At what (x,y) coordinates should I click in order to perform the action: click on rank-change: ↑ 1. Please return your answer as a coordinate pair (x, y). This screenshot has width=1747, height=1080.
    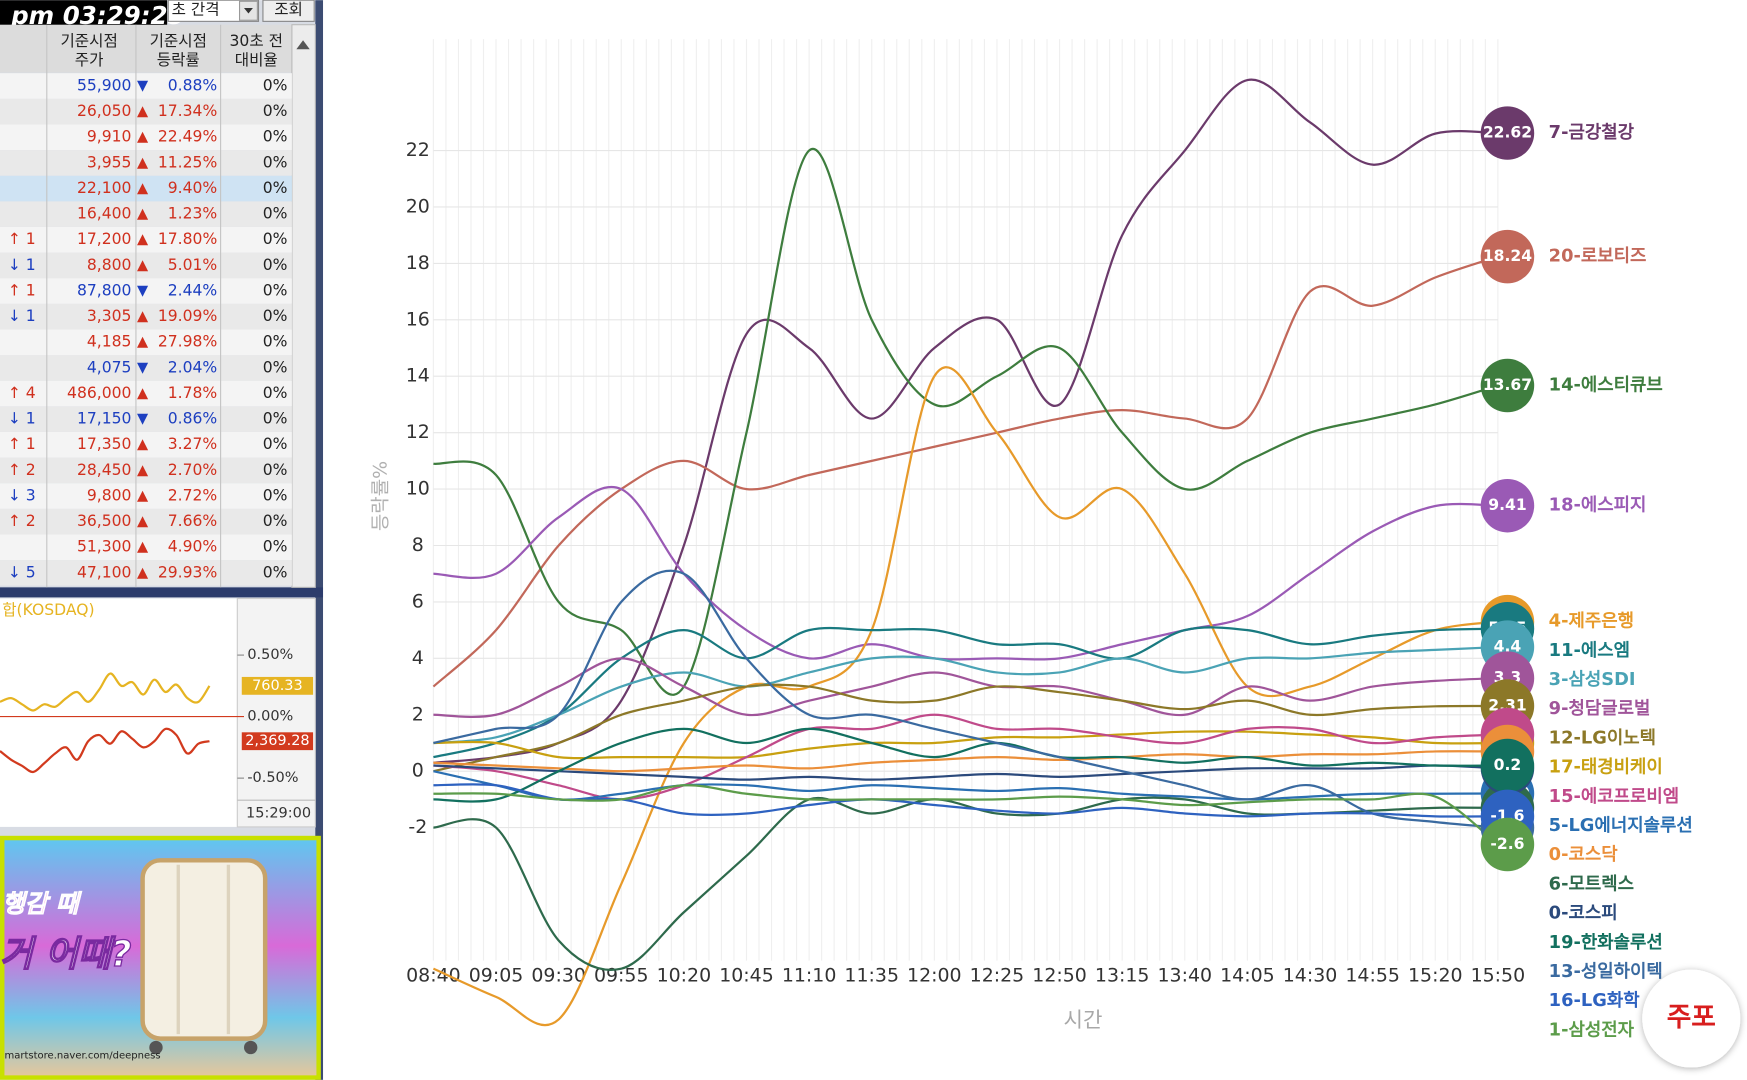
    Looking at the image, I should click on (22, 239).